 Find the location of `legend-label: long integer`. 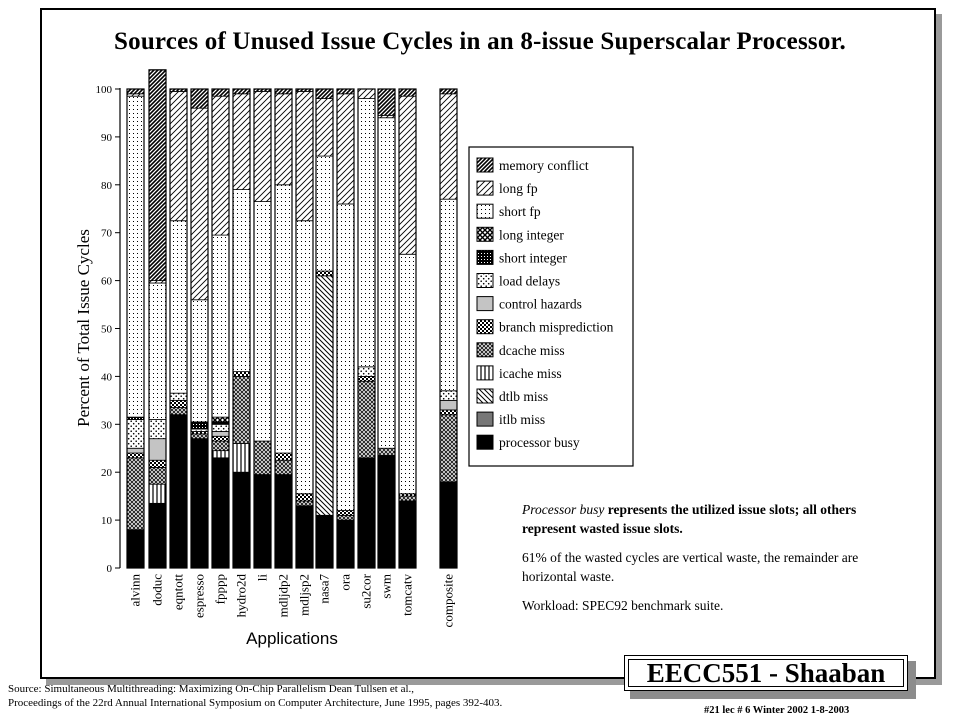

legend-label: long integer is located at coordinates (531, 234).